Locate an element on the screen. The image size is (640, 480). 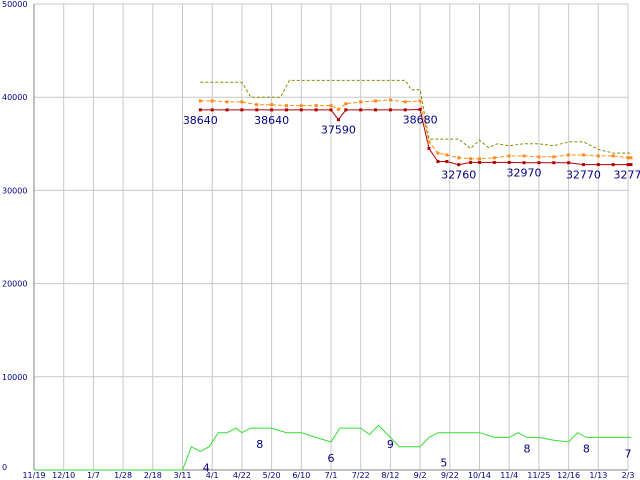
x-tick-label: 11/4 is located at coordinates (509, 475).